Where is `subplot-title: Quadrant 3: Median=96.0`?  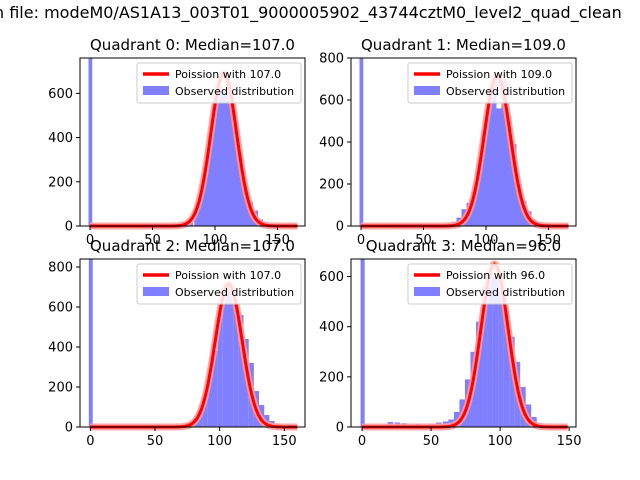
subplot-title: Quadrant 3: Median=96.0 is located at coordinates (463, 246).